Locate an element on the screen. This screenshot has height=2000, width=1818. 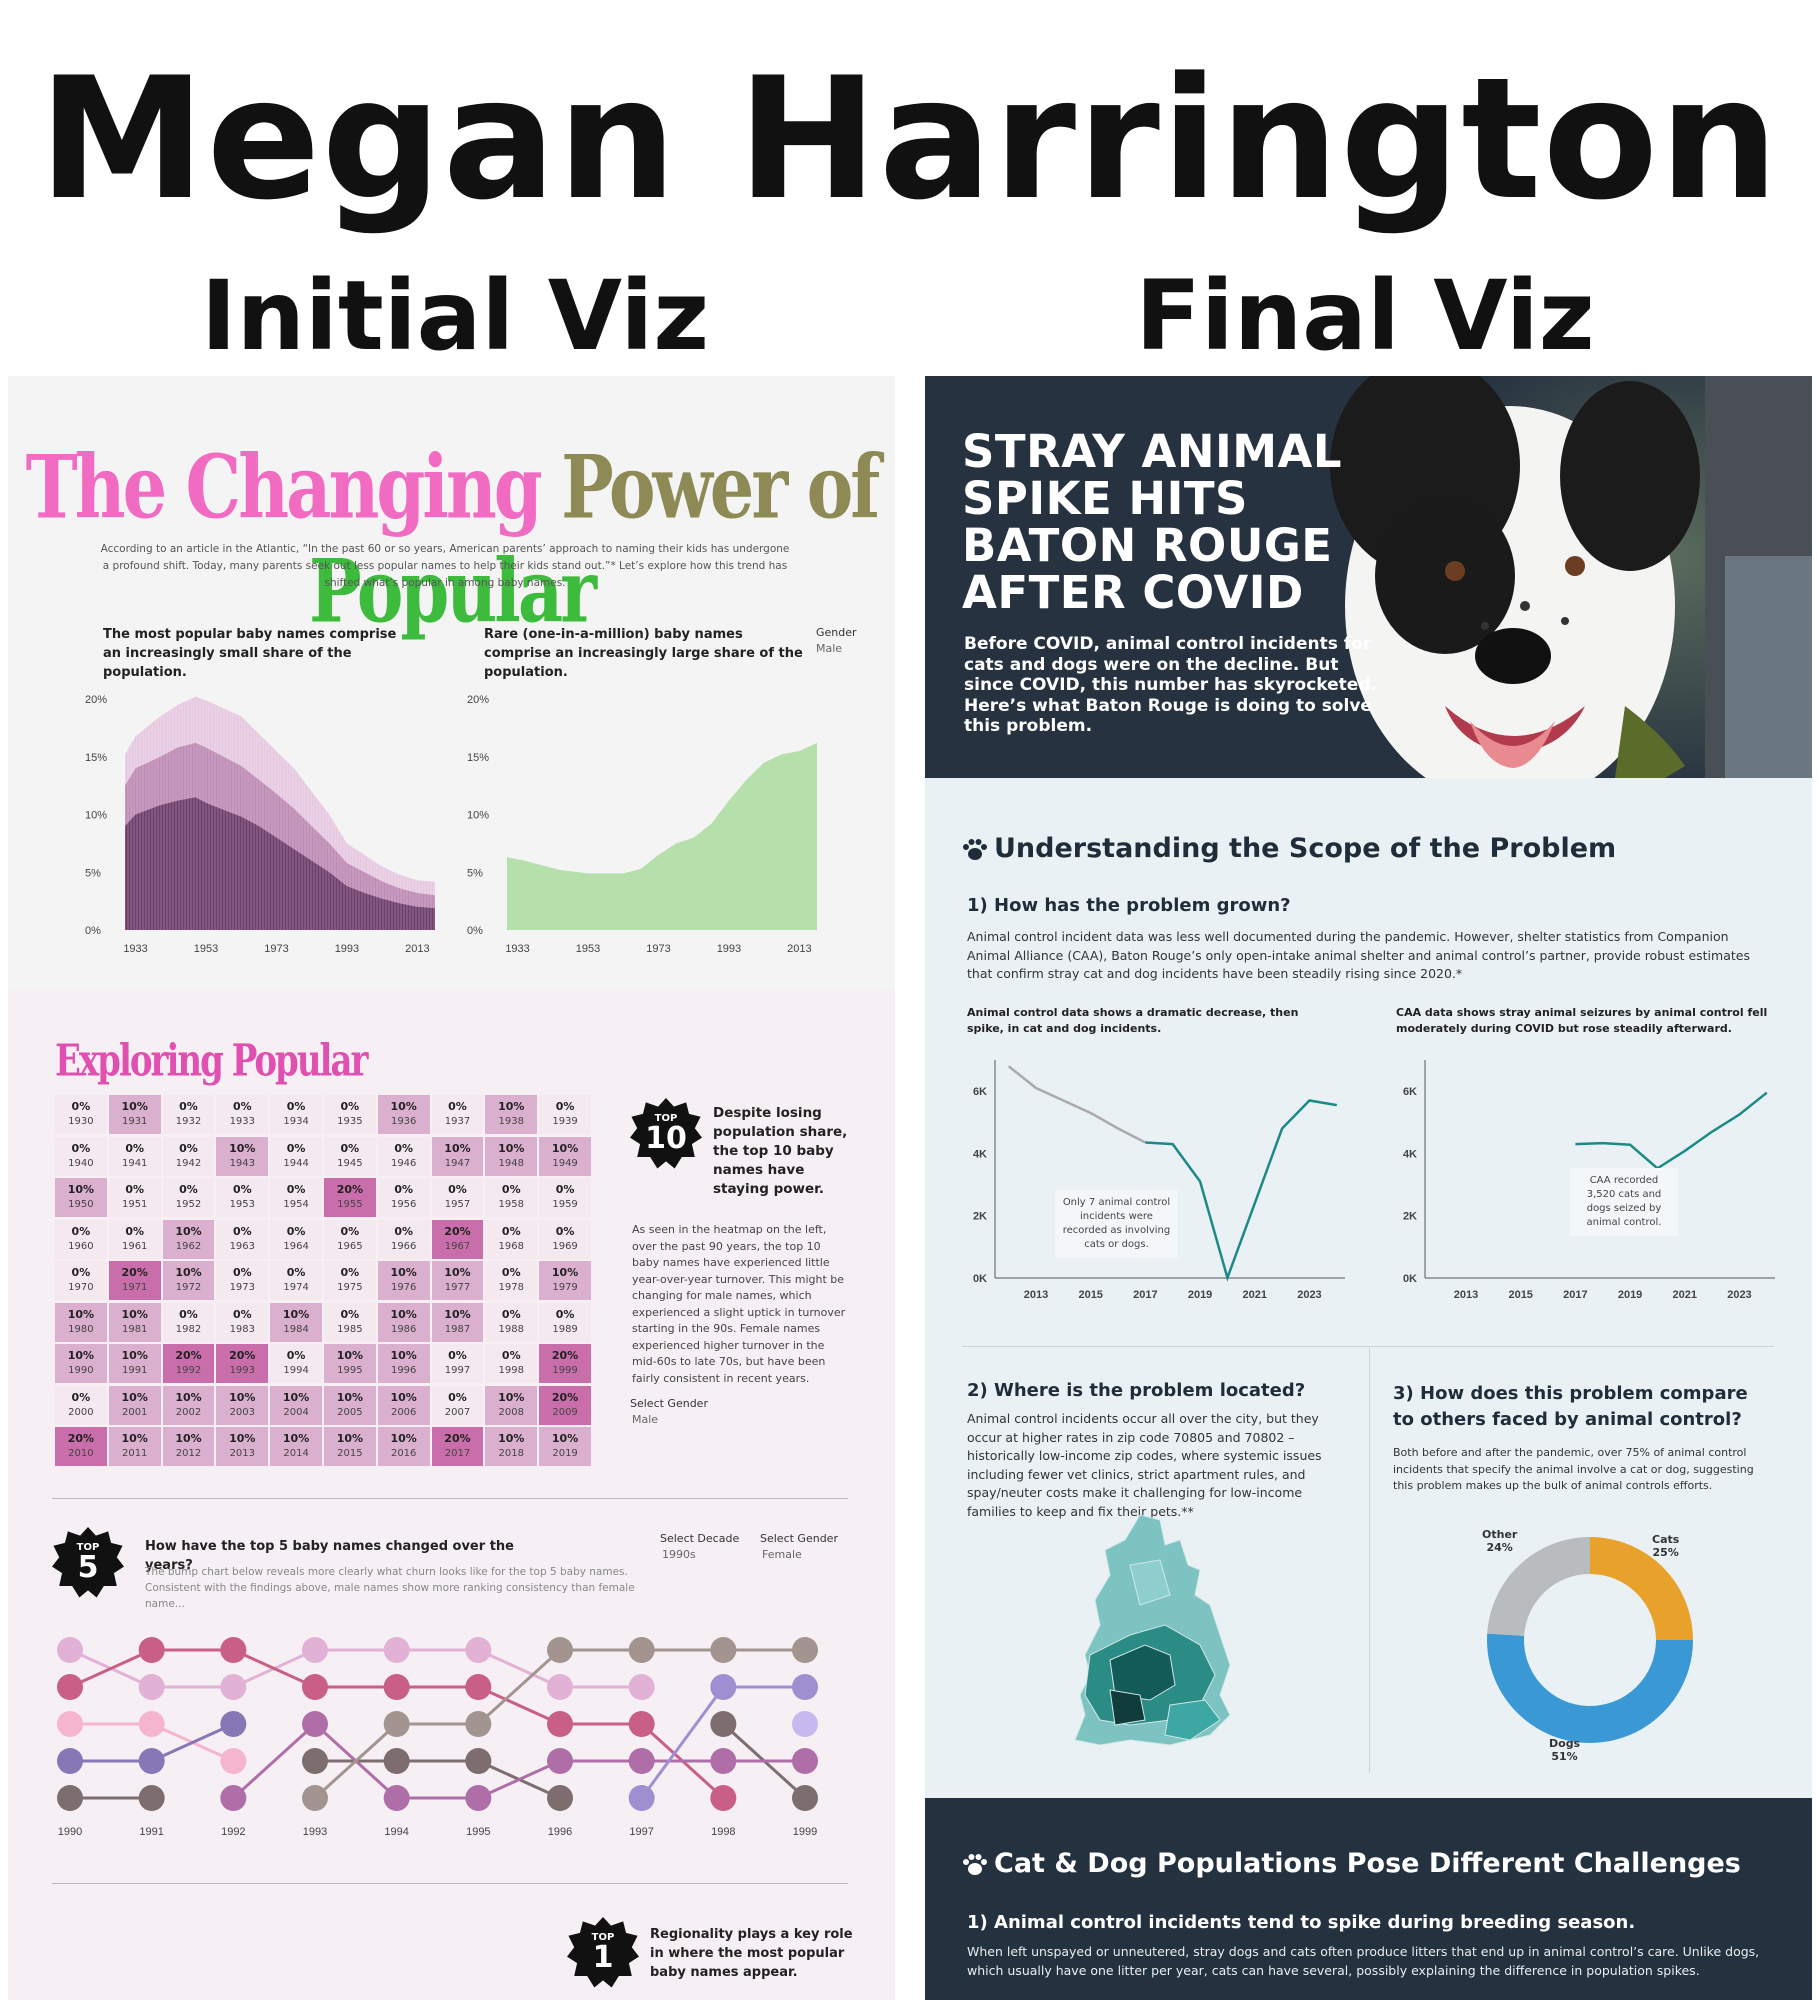
heatmap-cell: 10% 2005 is located at coordinates (349, 1405).